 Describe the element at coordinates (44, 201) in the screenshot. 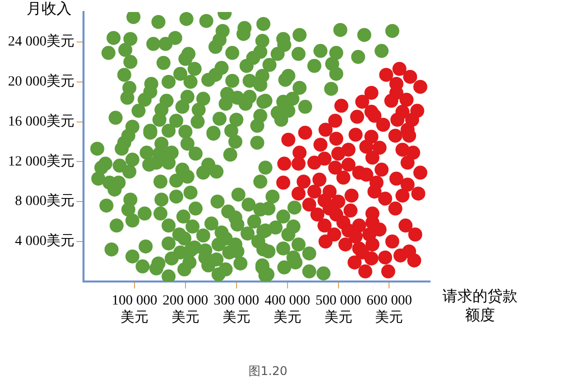

I see `y-tick-label: 8 000美元` at that location.